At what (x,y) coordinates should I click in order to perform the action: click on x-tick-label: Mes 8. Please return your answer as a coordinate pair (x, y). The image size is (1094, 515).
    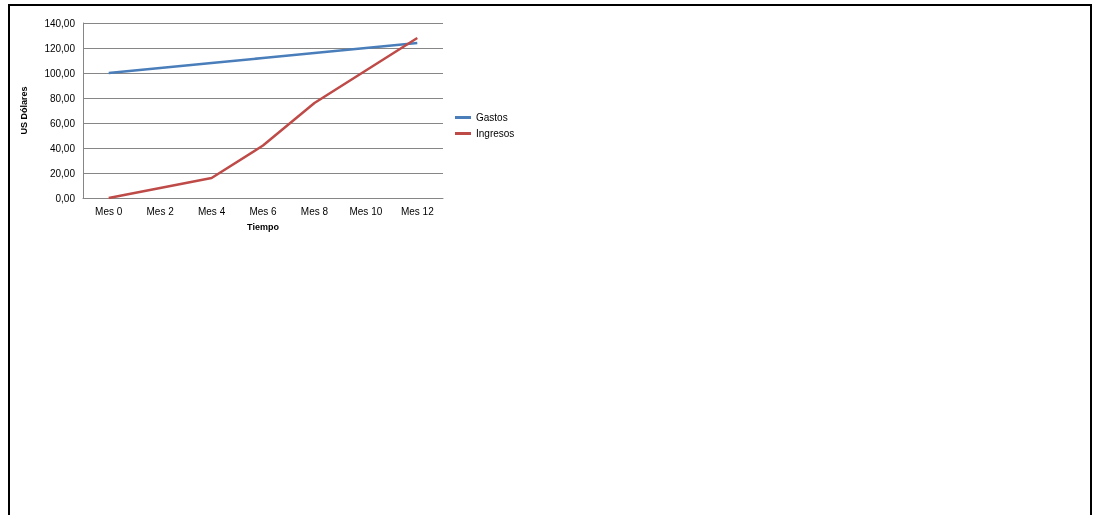
    Looking at the image, I should click on (314, 211).